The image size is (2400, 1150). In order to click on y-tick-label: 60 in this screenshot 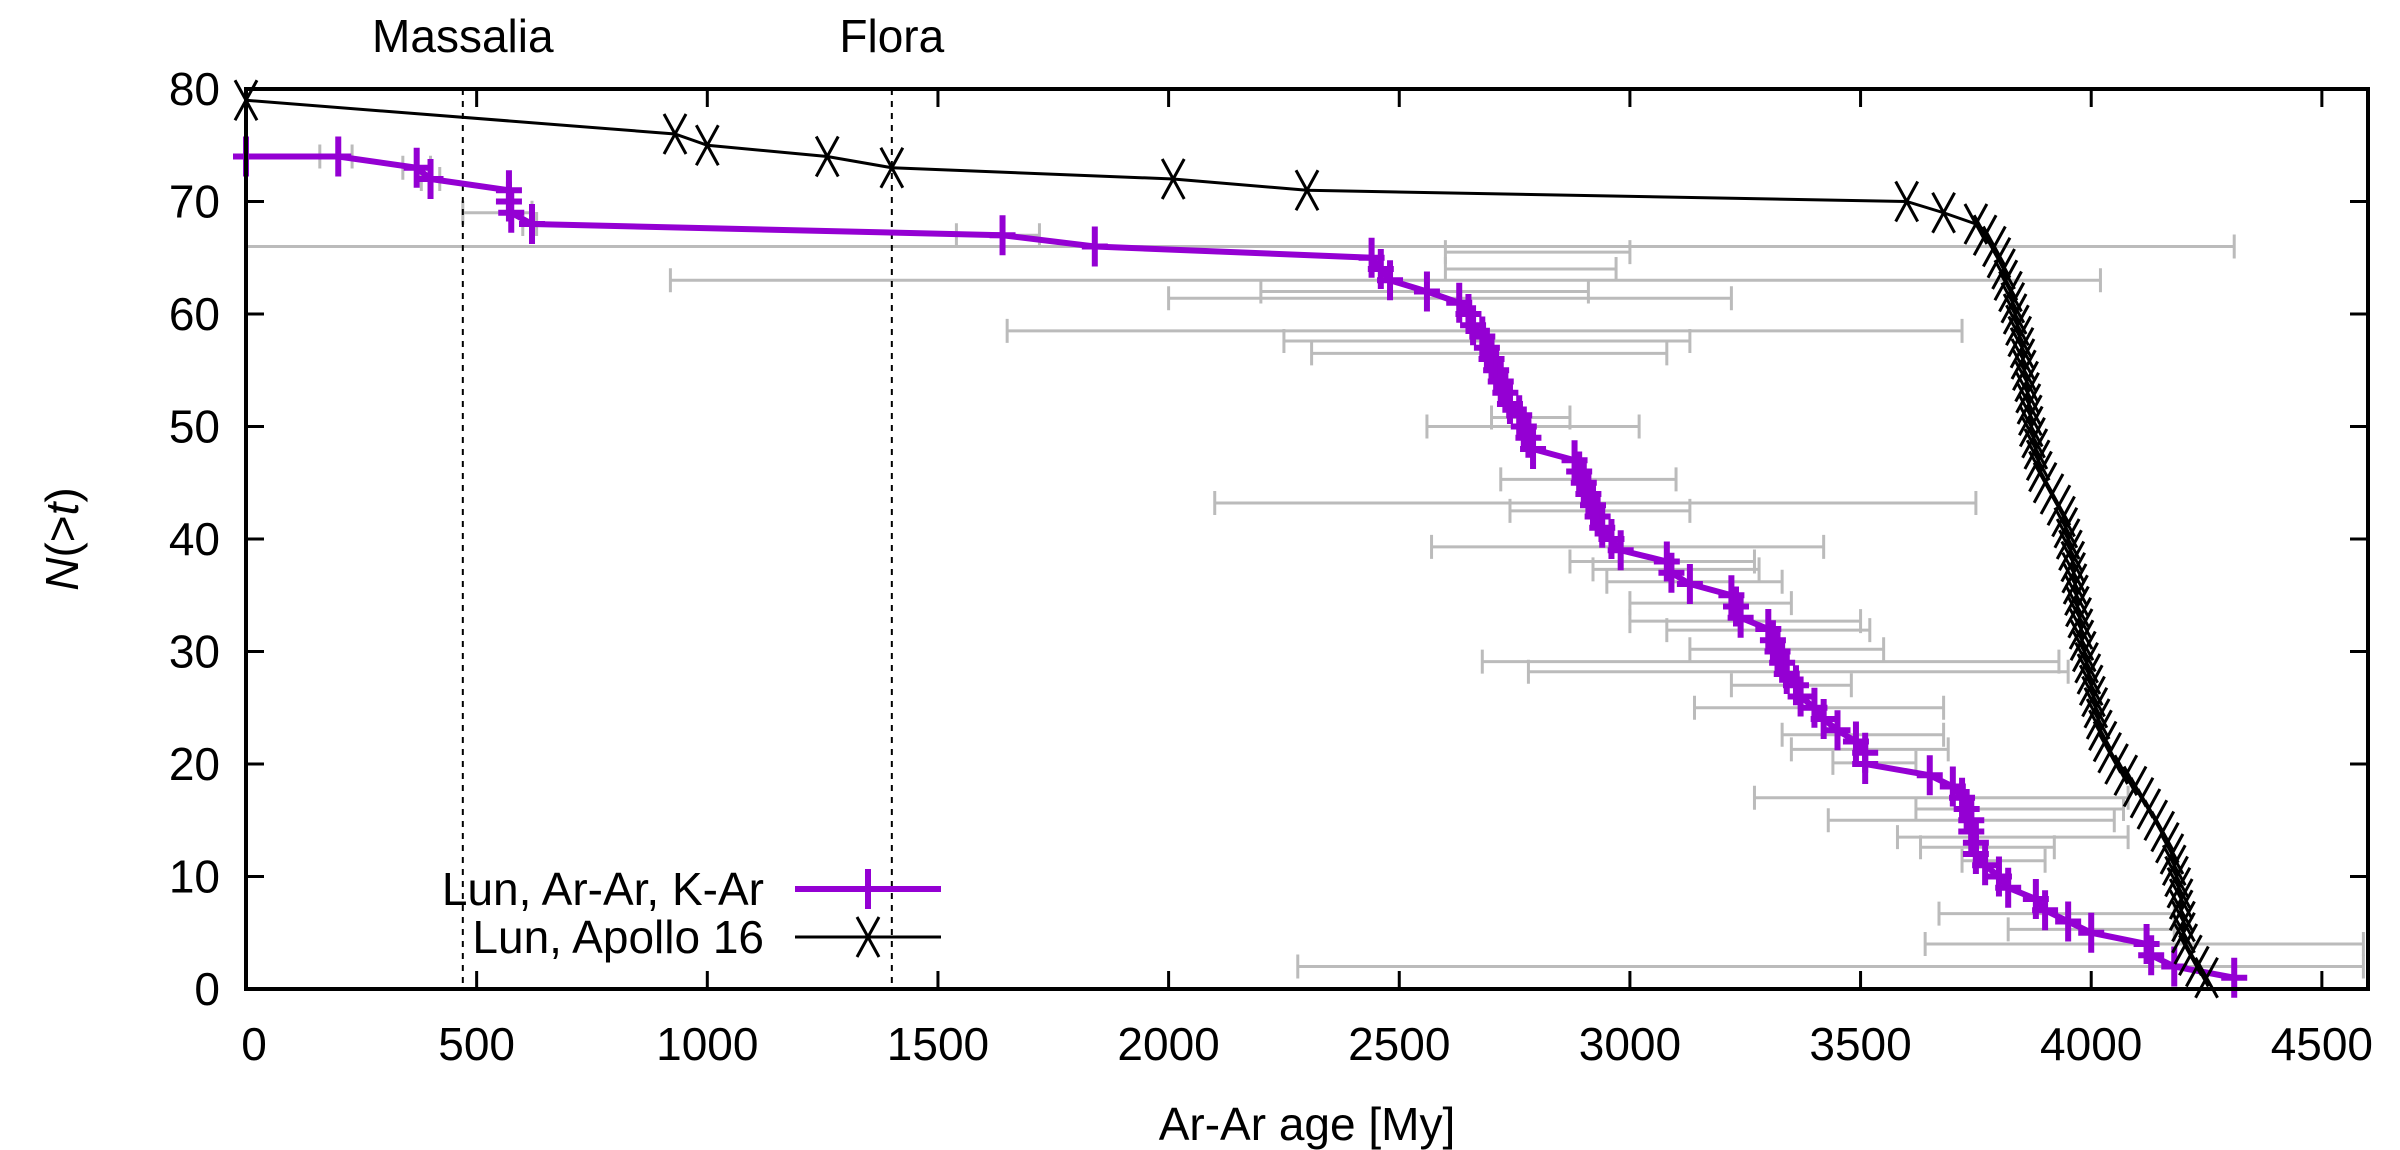, I will do `click(194, 314)`.